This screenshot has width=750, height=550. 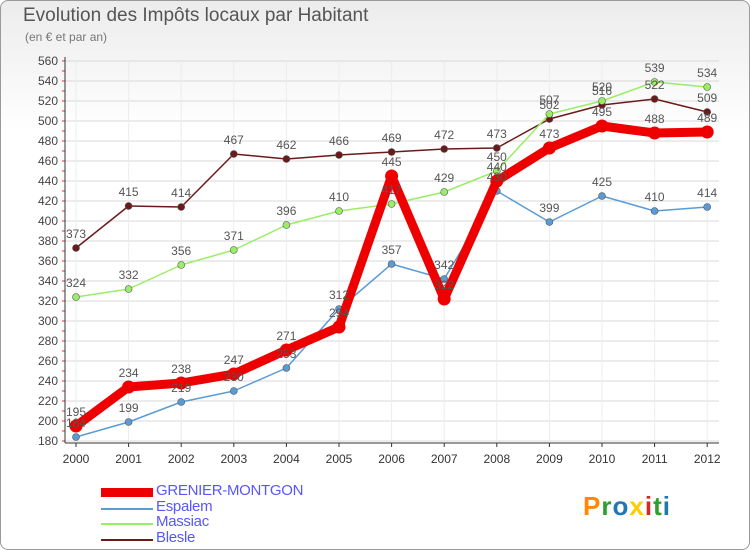 I want to click on data-label: 410, so click(x=655, y=197).